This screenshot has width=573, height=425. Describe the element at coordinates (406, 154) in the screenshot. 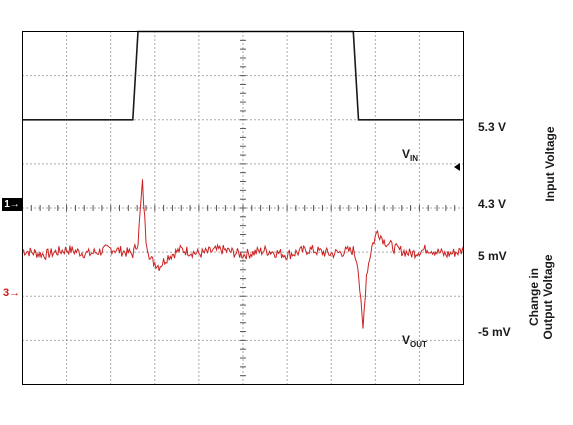

I see `vin-main: V` at that location.